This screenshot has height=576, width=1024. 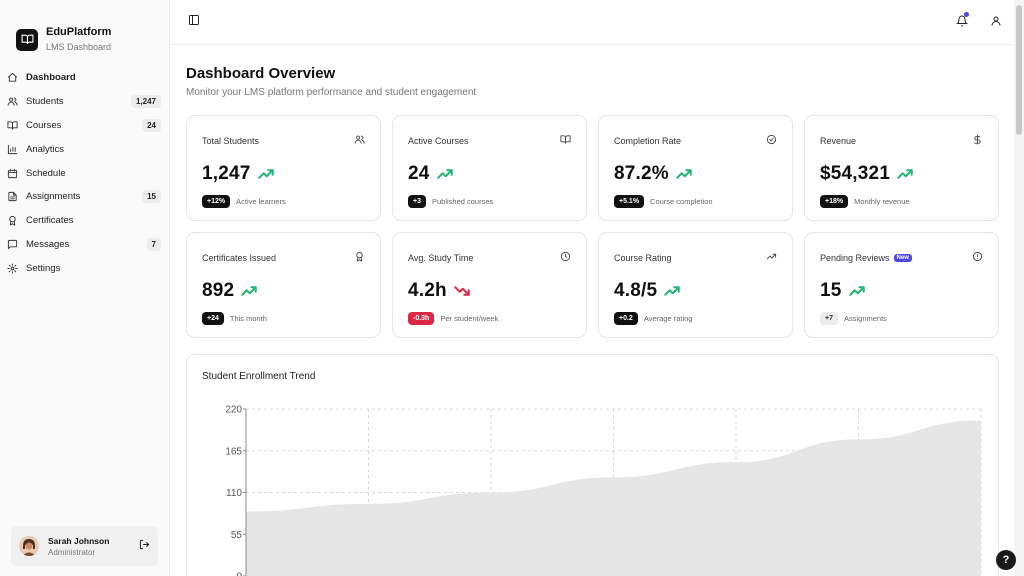 What do you see at coordinates (901, 168) in the screenshot?
I see `stat-card-revenue: Revenue $54,321 +18% Monthly revenue` at bounding box center [901, 168].